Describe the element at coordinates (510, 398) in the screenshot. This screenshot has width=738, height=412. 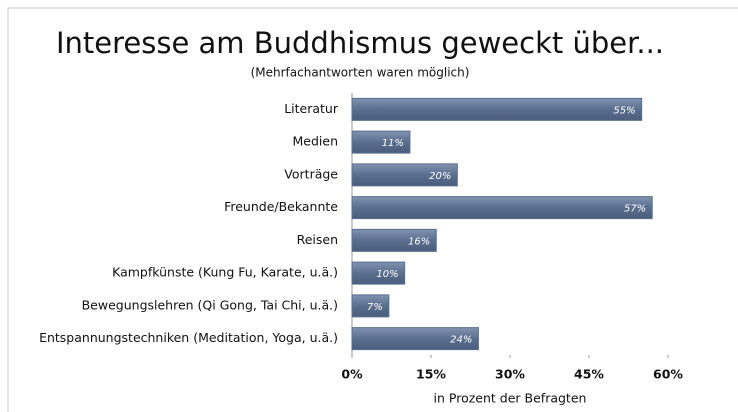
I see `x-axis-label: in Prozent der Befragten` at that location.